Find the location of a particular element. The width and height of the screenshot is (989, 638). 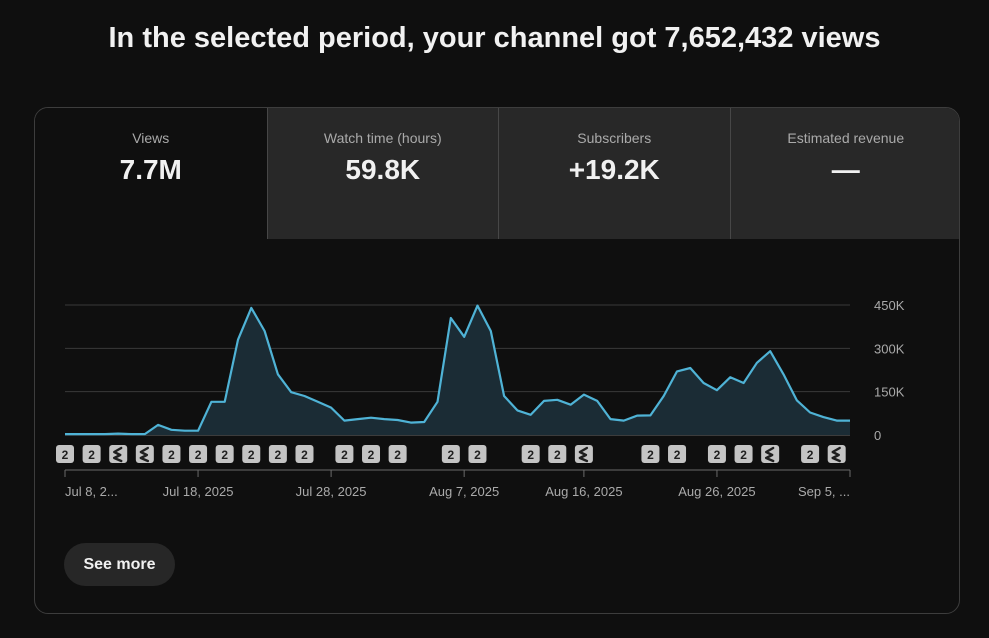

x-tick-label: Aug 26, 2025 is located at coordinates (716, 491).